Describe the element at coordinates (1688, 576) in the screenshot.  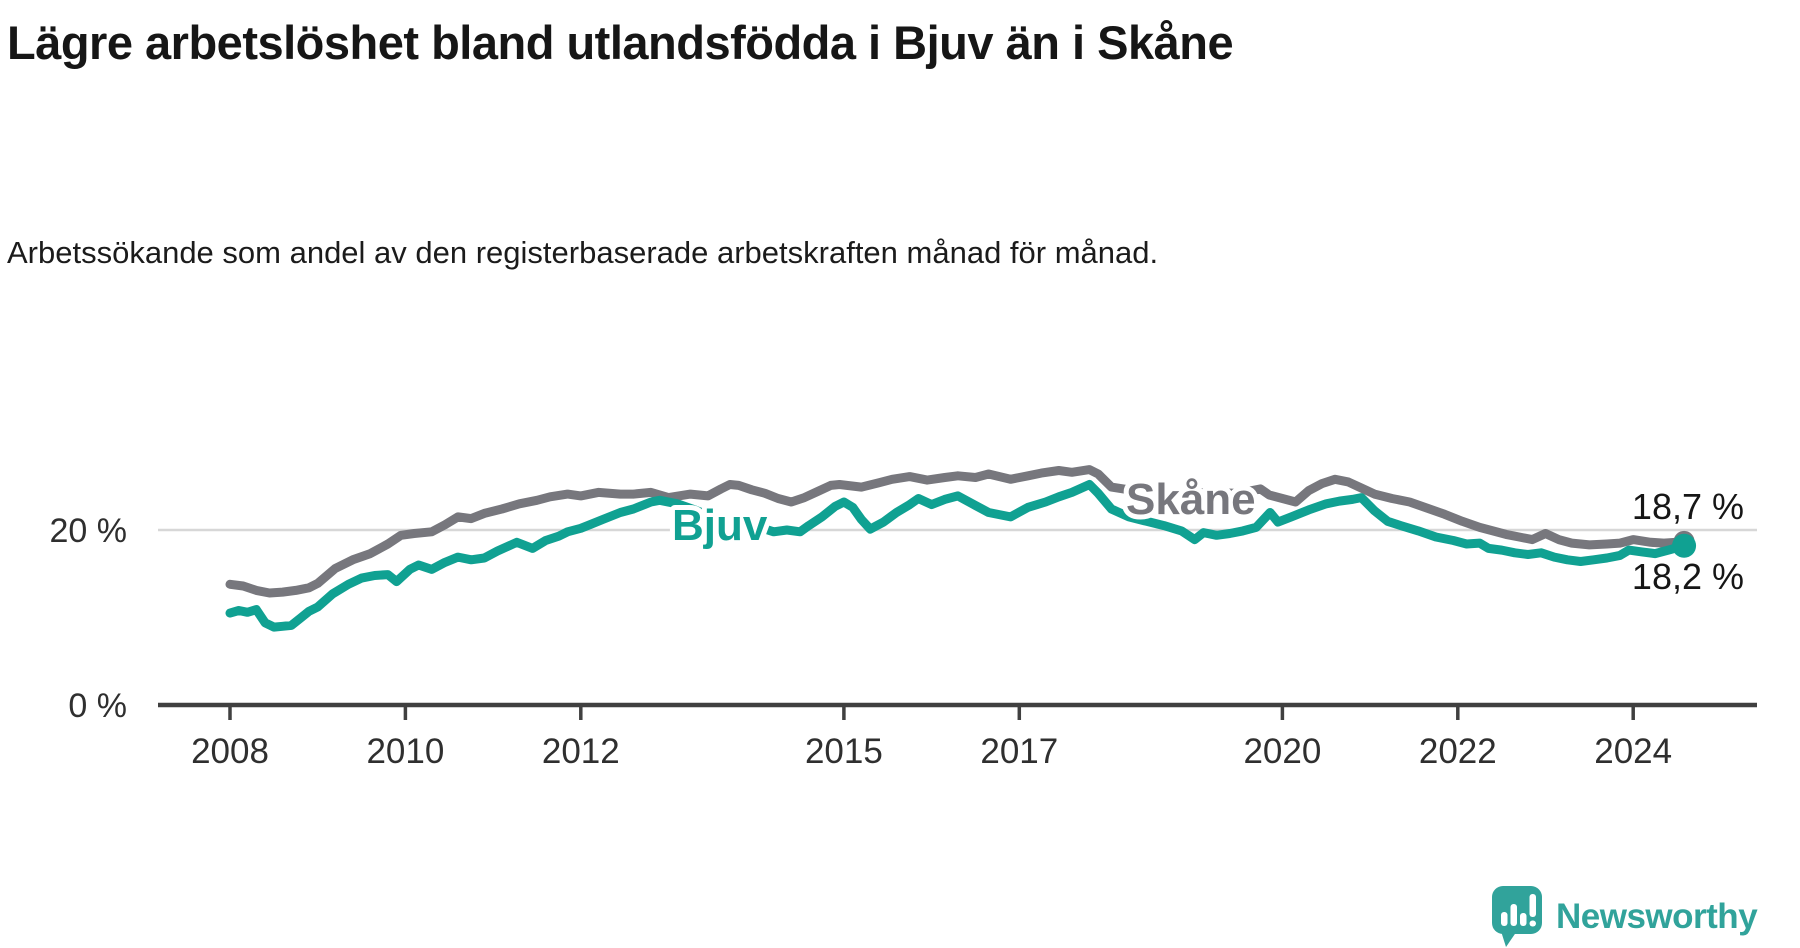
I see `bjuv-end-value-label: 18,2 %` at that location.